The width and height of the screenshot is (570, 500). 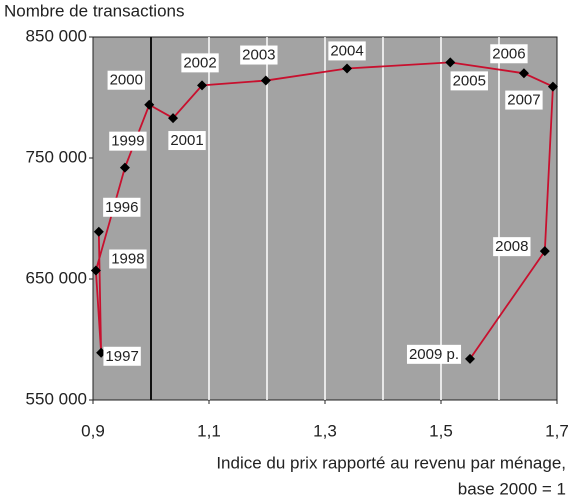 I want to click on point-label: 2008, so click(x=511, y=246).